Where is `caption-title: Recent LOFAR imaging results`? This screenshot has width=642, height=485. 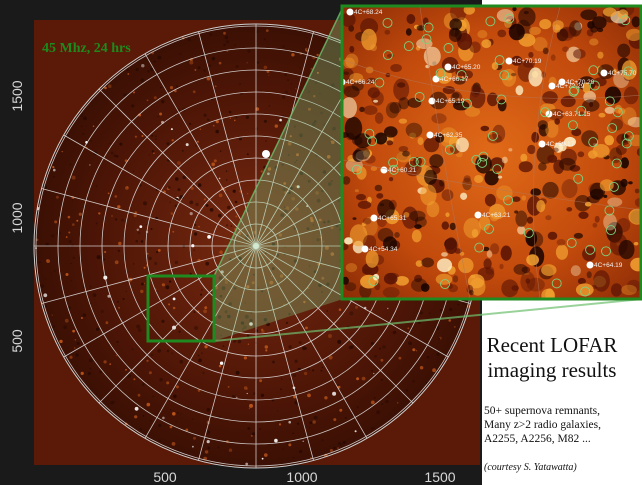 caption-title: Recent LOFAR imaging results is located at coordinates (552, 358).